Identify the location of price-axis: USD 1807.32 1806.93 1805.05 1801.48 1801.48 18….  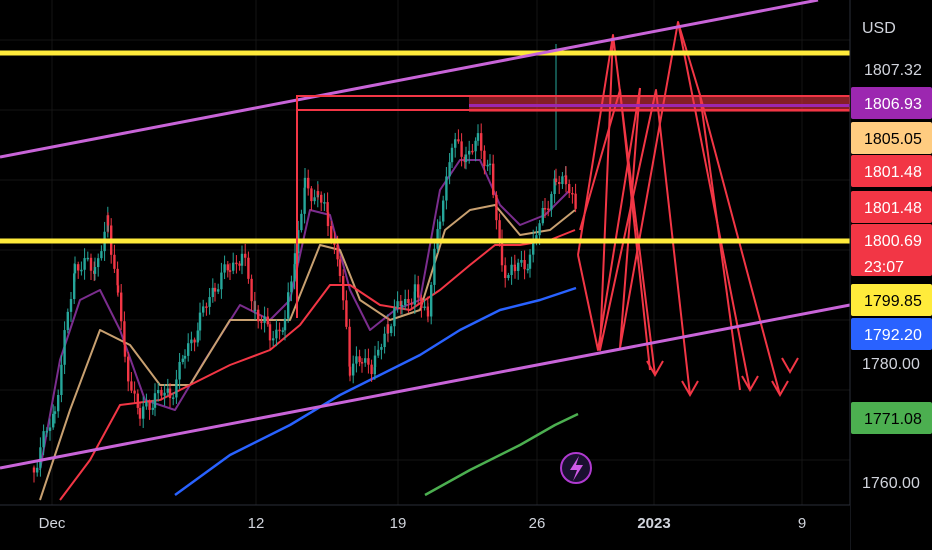
(890, 275).